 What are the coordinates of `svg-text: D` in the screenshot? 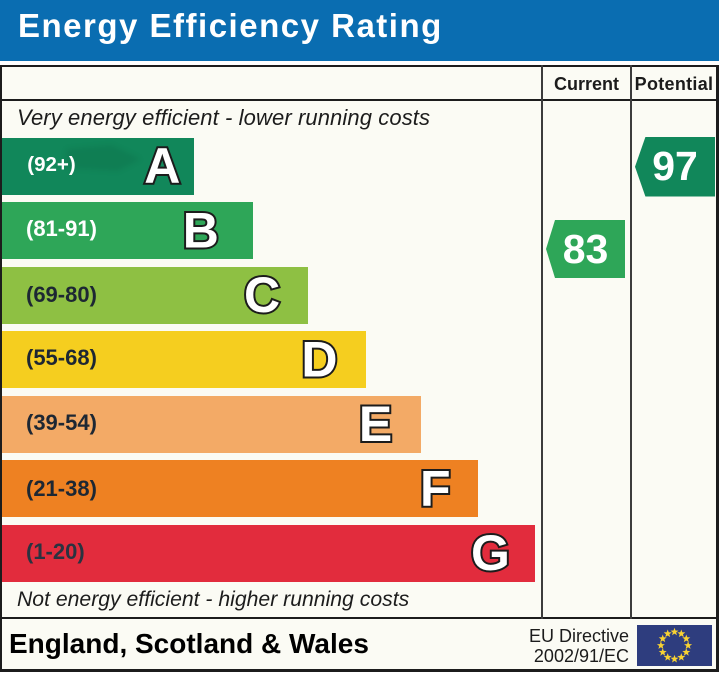 It's located at (319, 360).